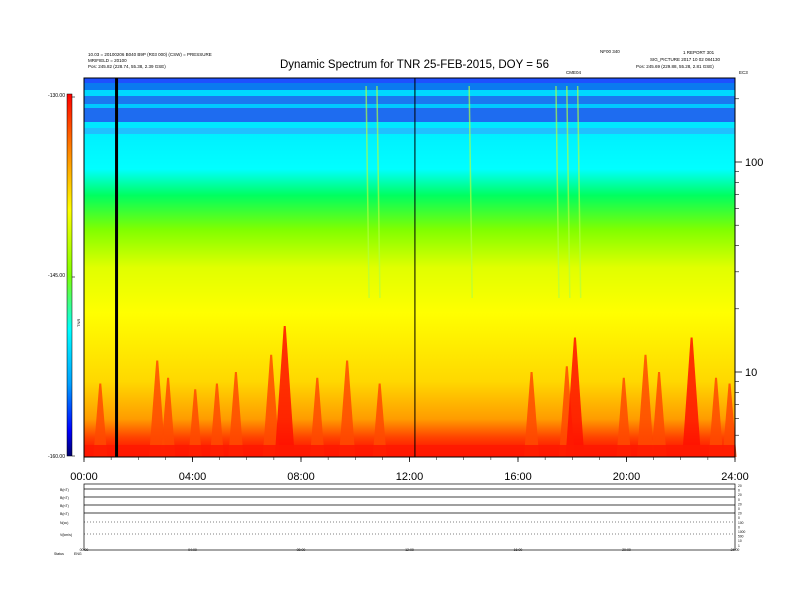  What do you see at coordinates (627, 477) in the screenshot?
I see `time-tick-label-5: 20:00` at bounding box center [627, 477].